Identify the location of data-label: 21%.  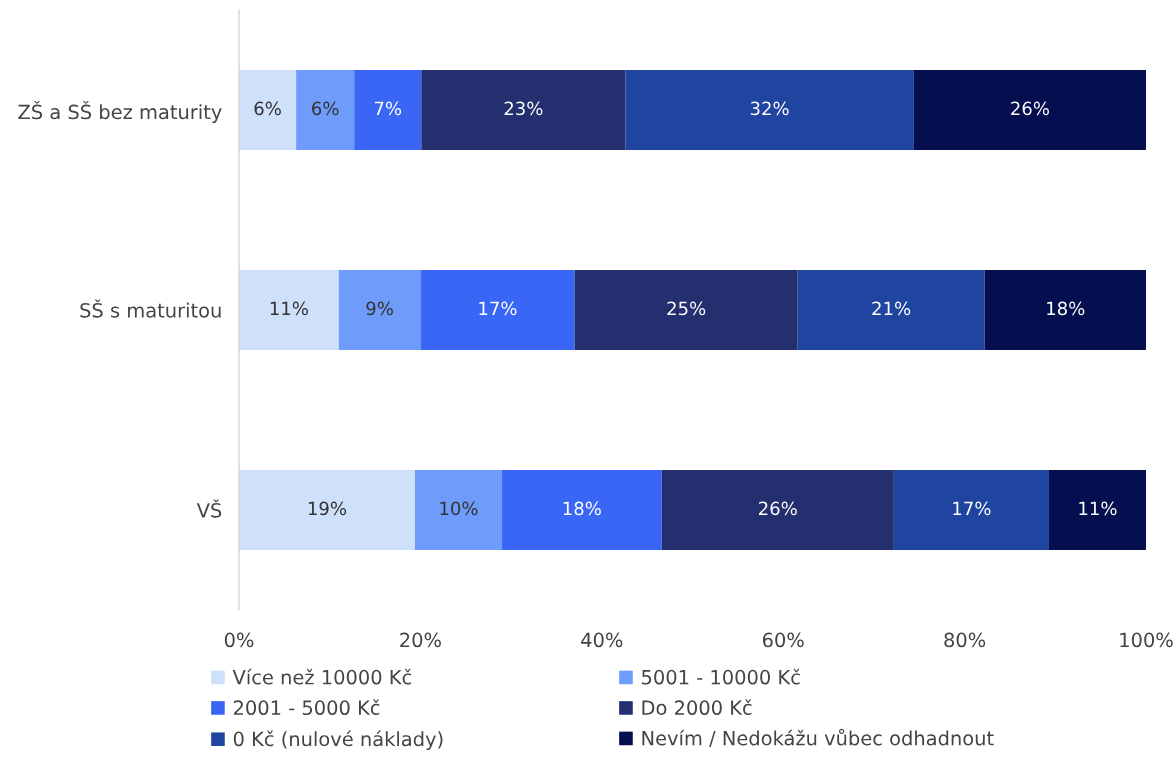
(891, 308).